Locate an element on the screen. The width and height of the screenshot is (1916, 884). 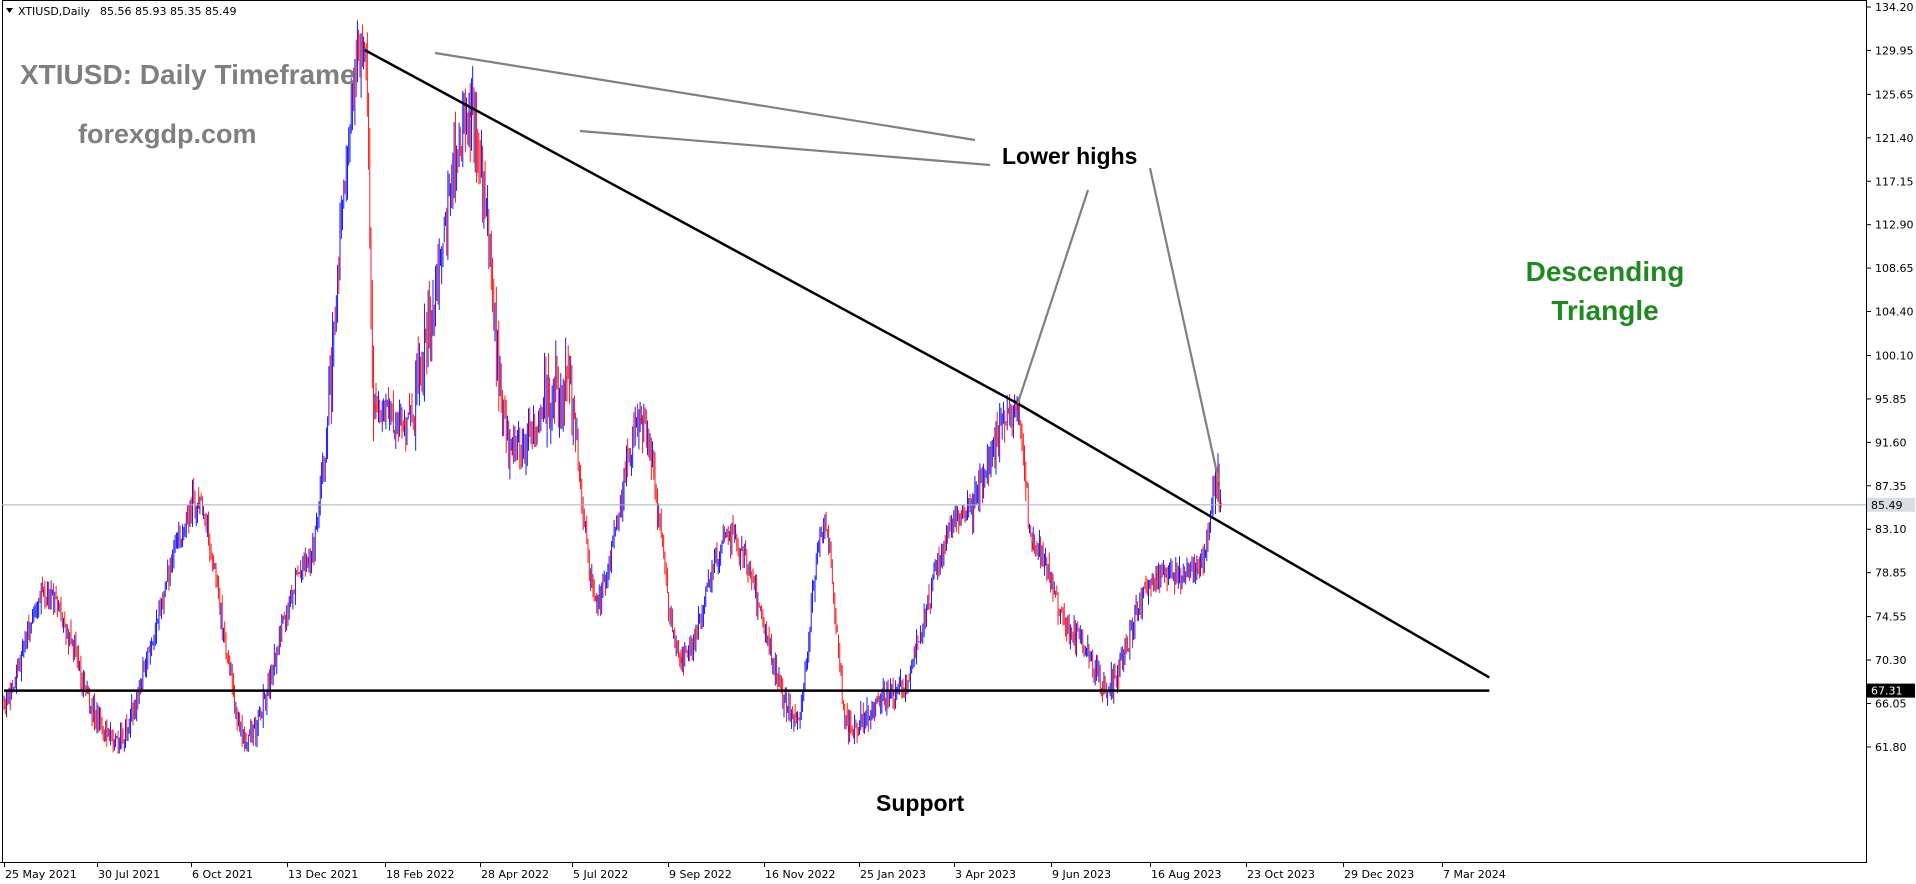
support-price-tag is located at coordinates (1891, 690).